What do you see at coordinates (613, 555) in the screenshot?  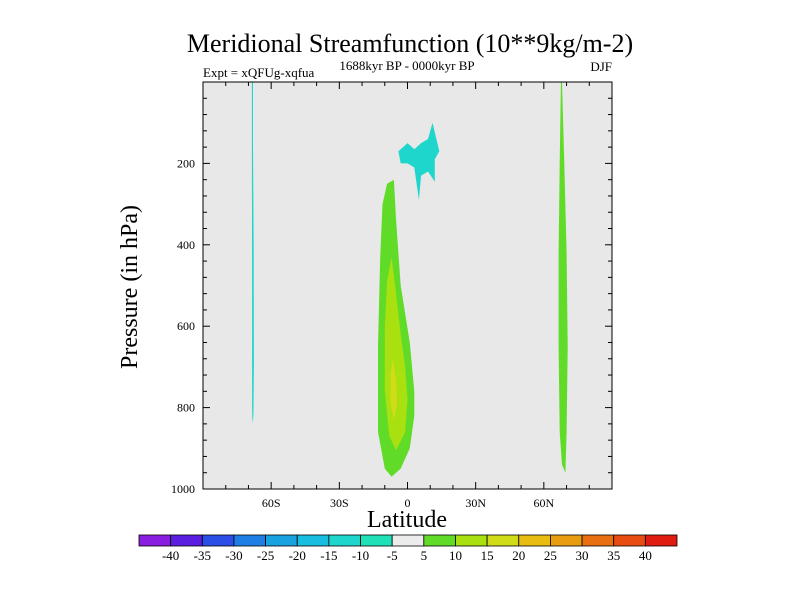 I see `colorbar-label: 35` at bounding box center [613, 555].